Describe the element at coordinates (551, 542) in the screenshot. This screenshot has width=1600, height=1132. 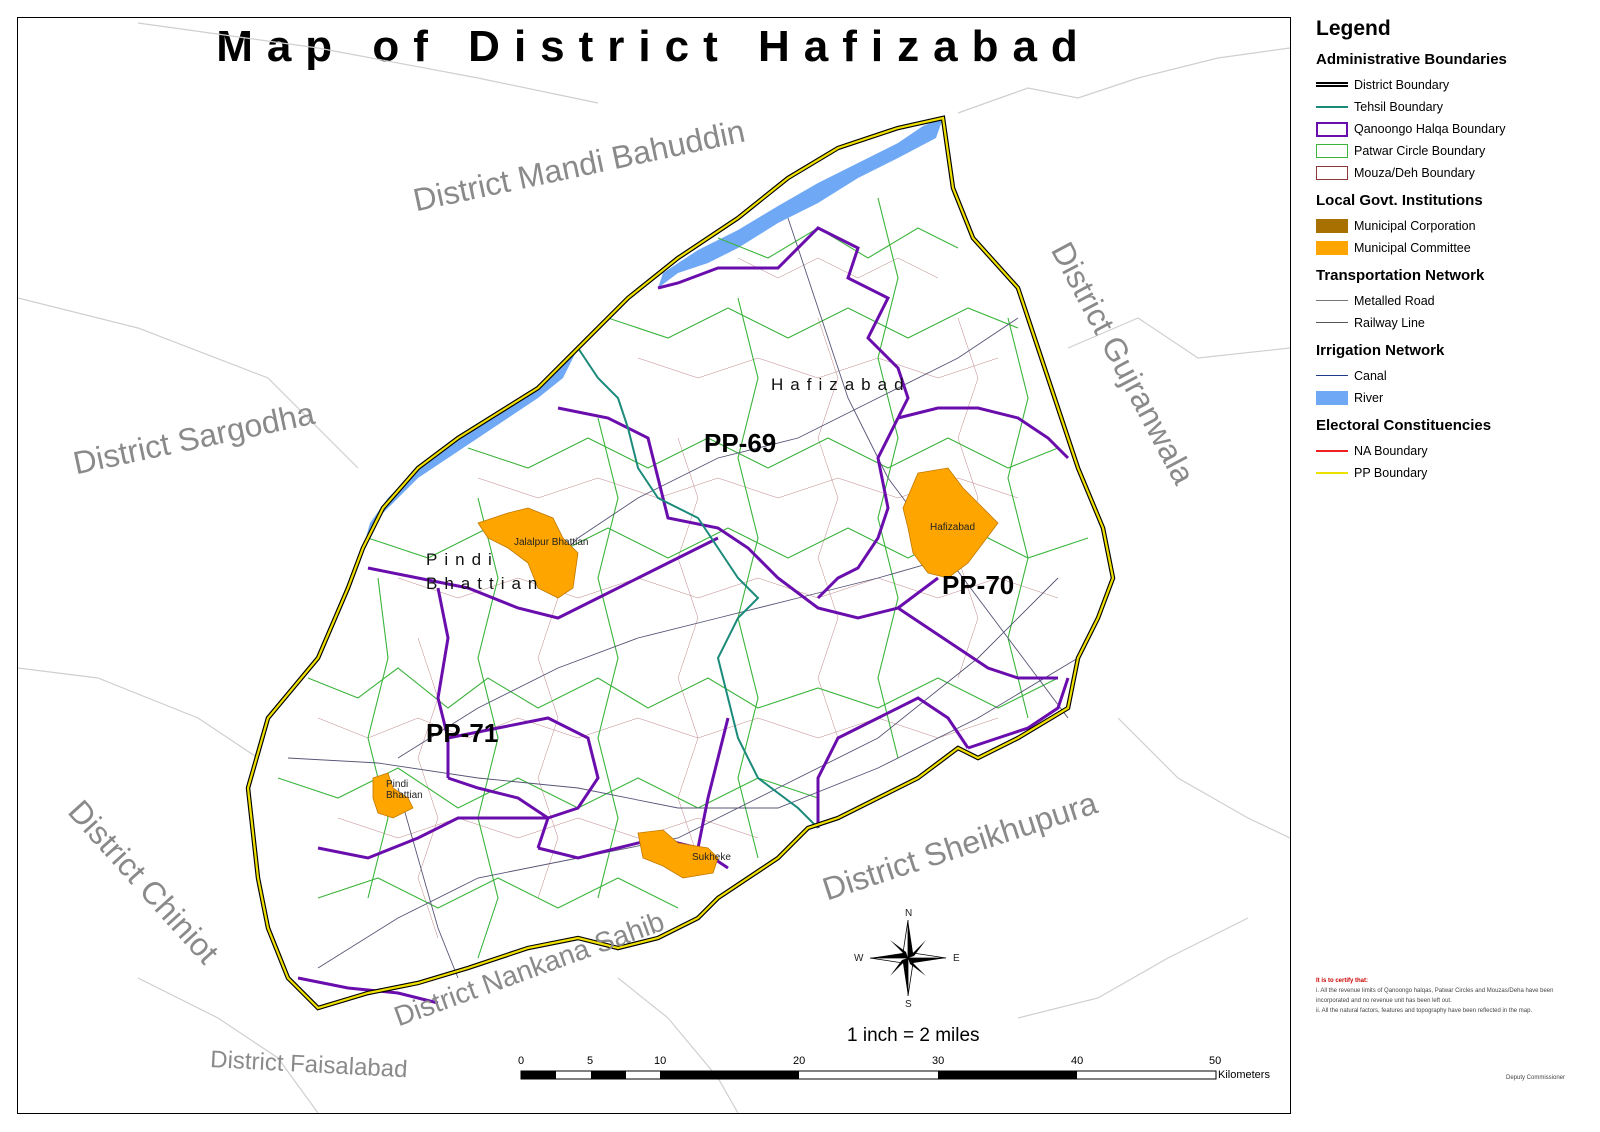
I see `label-town-jalalpur: Jalalpur Bhattian` at that location.